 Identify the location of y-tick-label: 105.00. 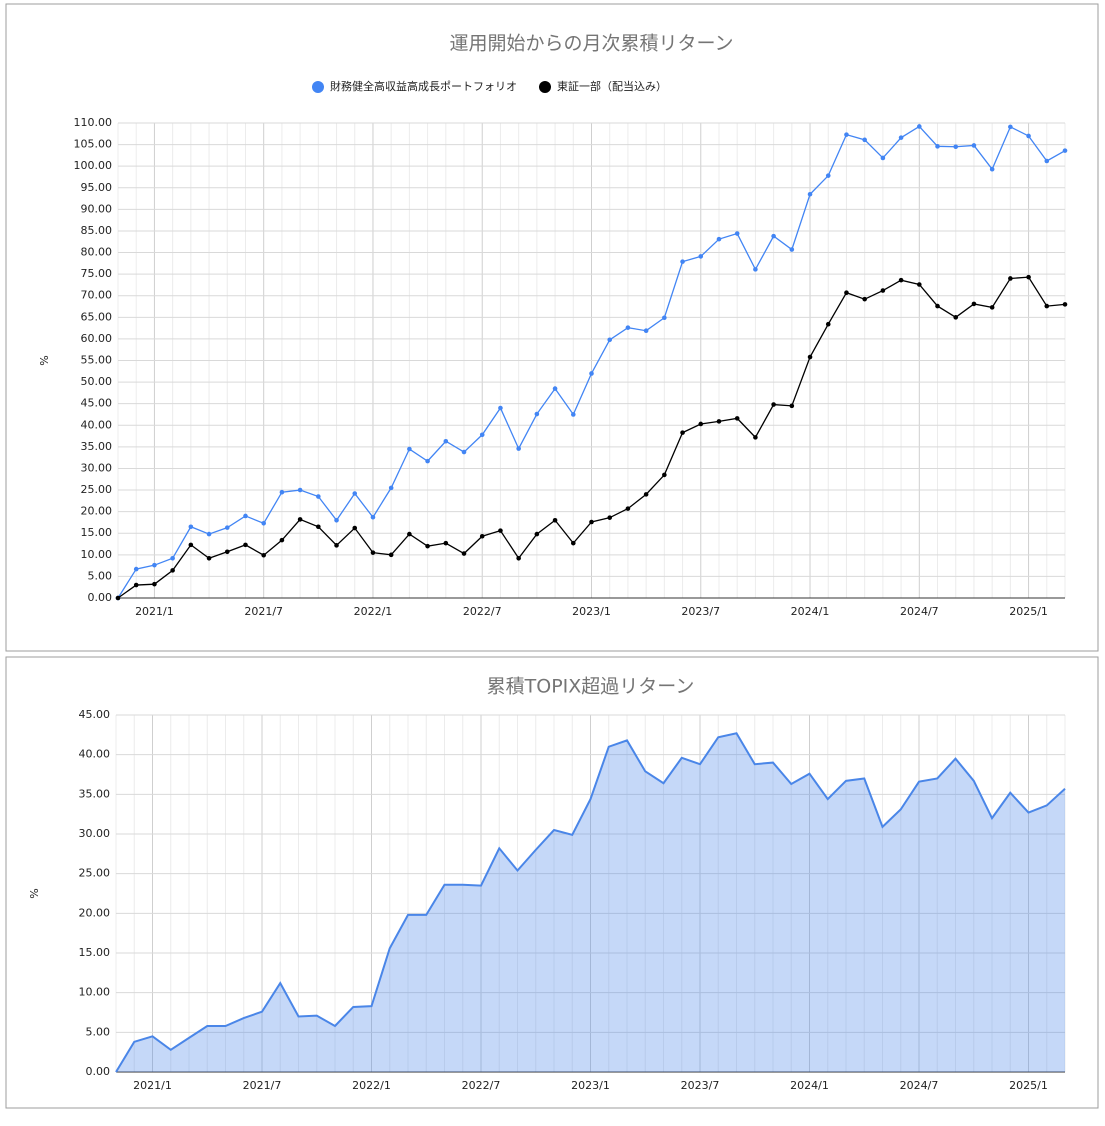
(93, 144).